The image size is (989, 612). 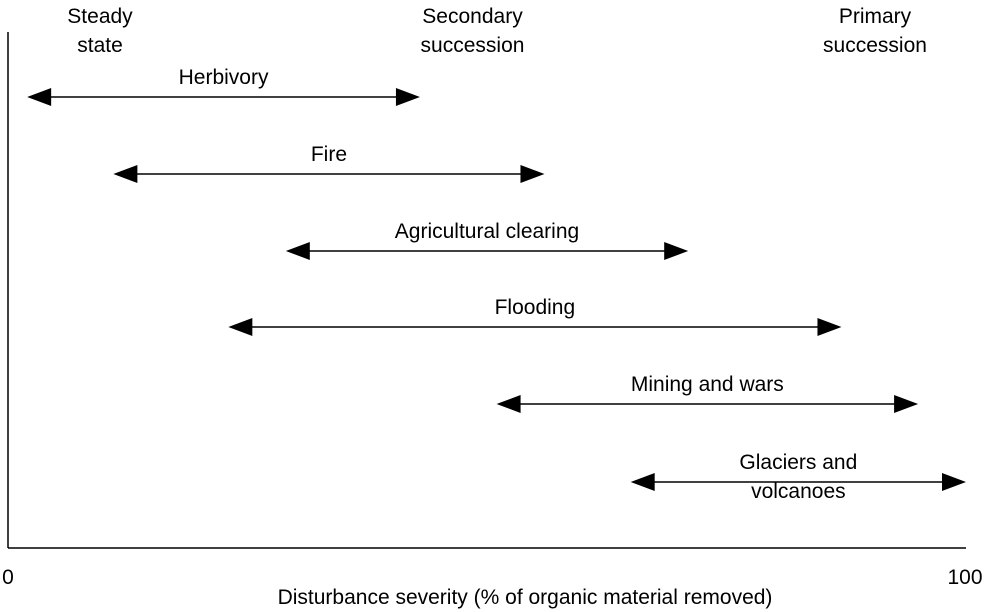 What do you see at coordinates (508, 404) in the screenshot?
I see `mining-and-wars-arrowhead-left` at bounding box center [508, 404].